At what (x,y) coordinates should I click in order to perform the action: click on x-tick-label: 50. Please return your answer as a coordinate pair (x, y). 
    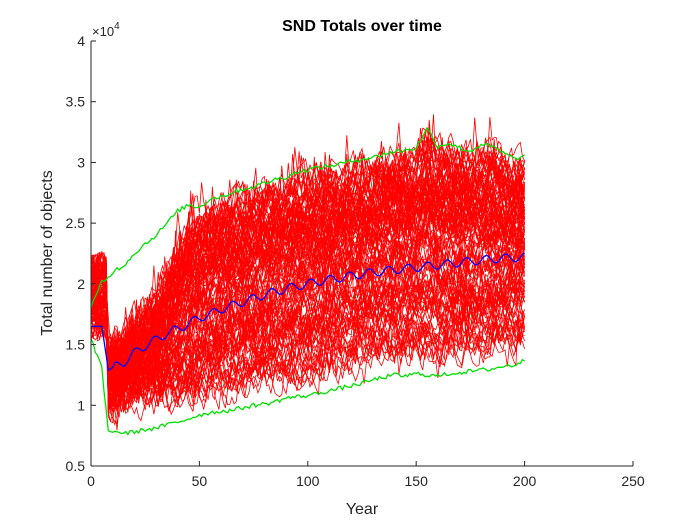
    Looking at the image, I should click on (200, 481).